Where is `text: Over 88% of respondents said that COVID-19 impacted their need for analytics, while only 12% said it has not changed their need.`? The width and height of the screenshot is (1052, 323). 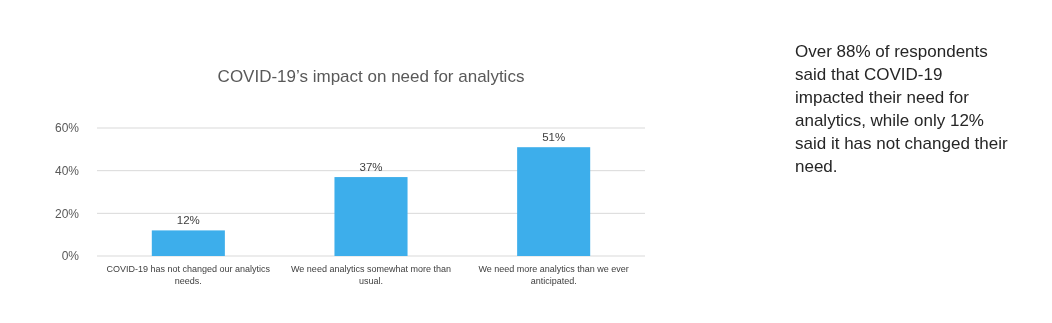
text: Over 88% of respondents said that COVID-19 impacted their need for analytics, while only 12% said it has not changed their need. is located at coordinates (901, 109).